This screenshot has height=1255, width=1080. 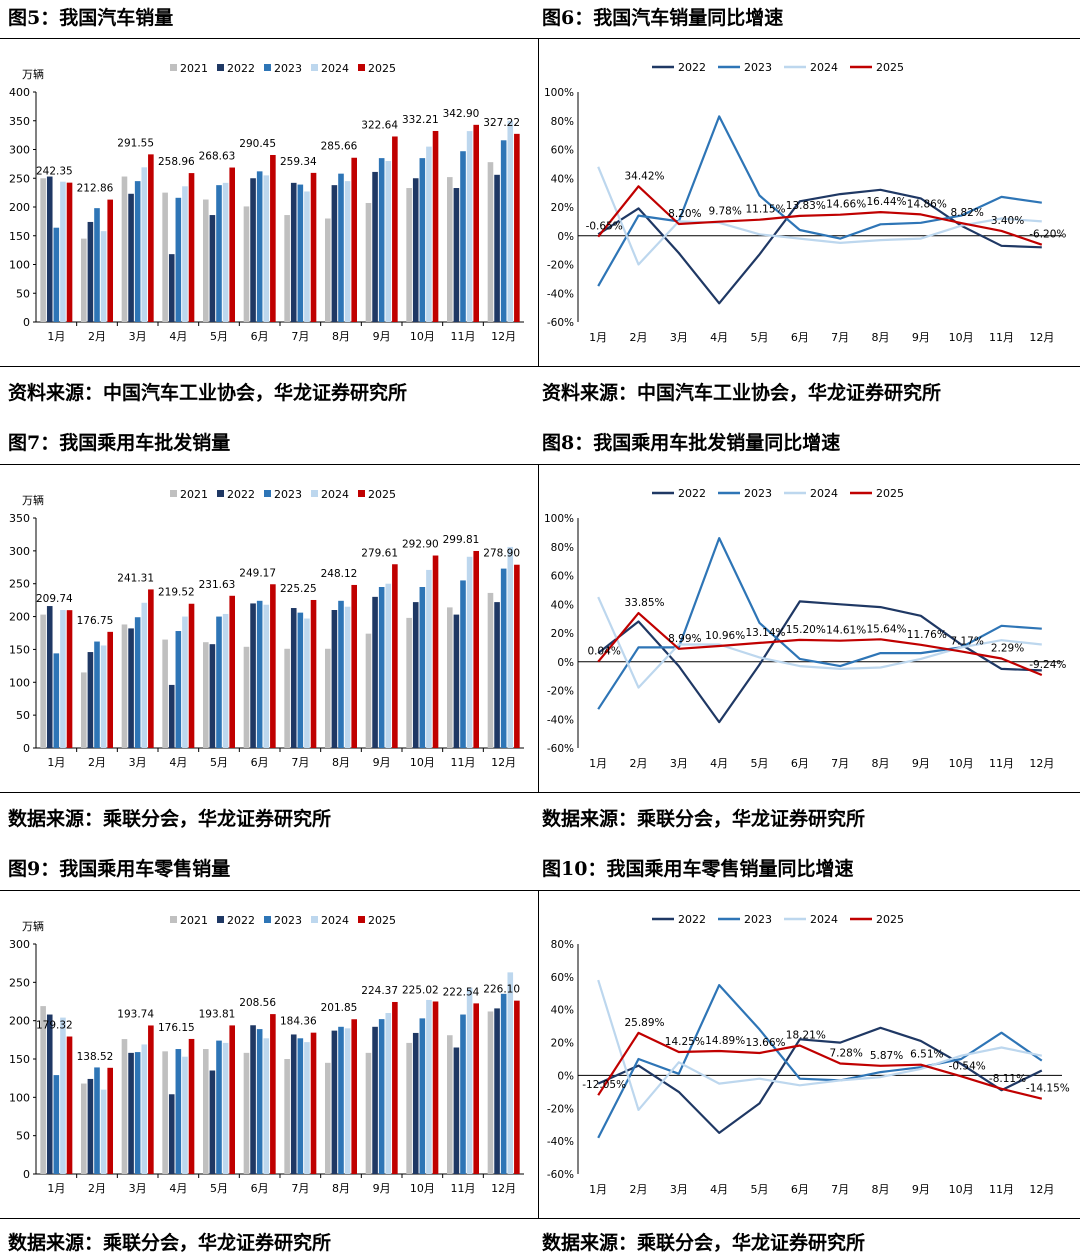 What do you see at coordinates (559, 93) in the screenshot?
I see `y-tick-label: 100%` at bounding box center [559, 93].